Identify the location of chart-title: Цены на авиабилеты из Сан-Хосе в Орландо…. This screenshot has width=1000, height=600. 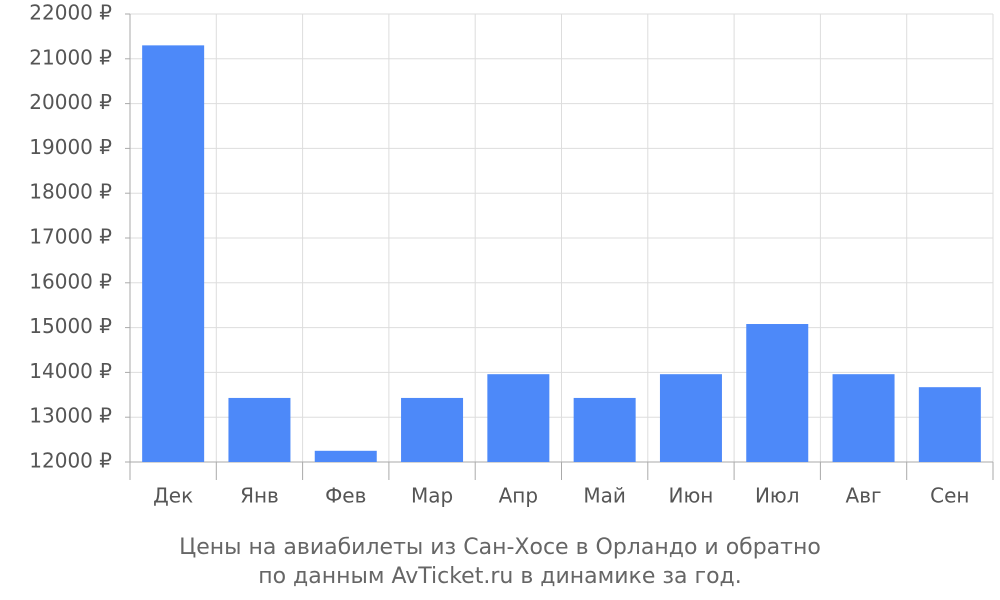
(500, 547).